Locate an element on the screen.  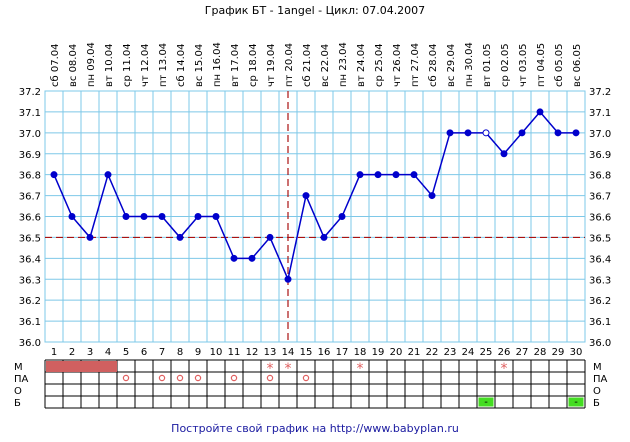
x-date-label: пн 09.04 is located at coordinates (91, 64).